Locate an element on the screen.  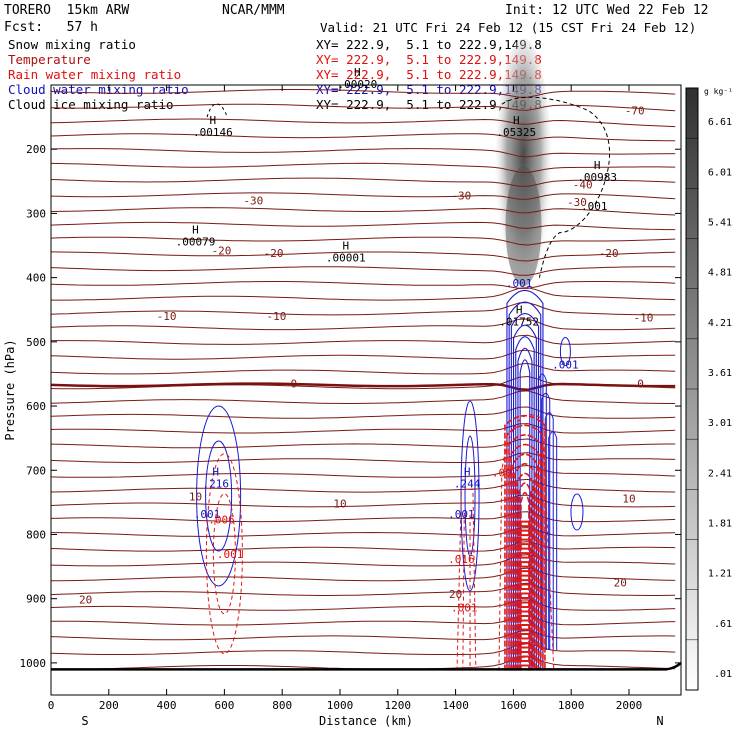
extremum-value: .244 is located at coordinates (467, 483).